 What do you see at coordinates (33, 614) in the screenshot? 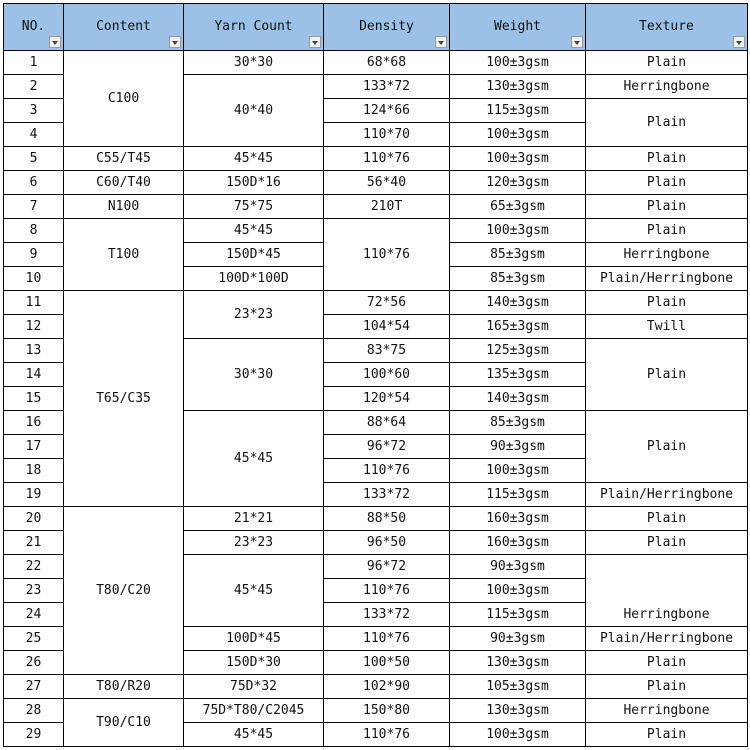
I see `cell-no: 24` at bounding box center [33, 614].